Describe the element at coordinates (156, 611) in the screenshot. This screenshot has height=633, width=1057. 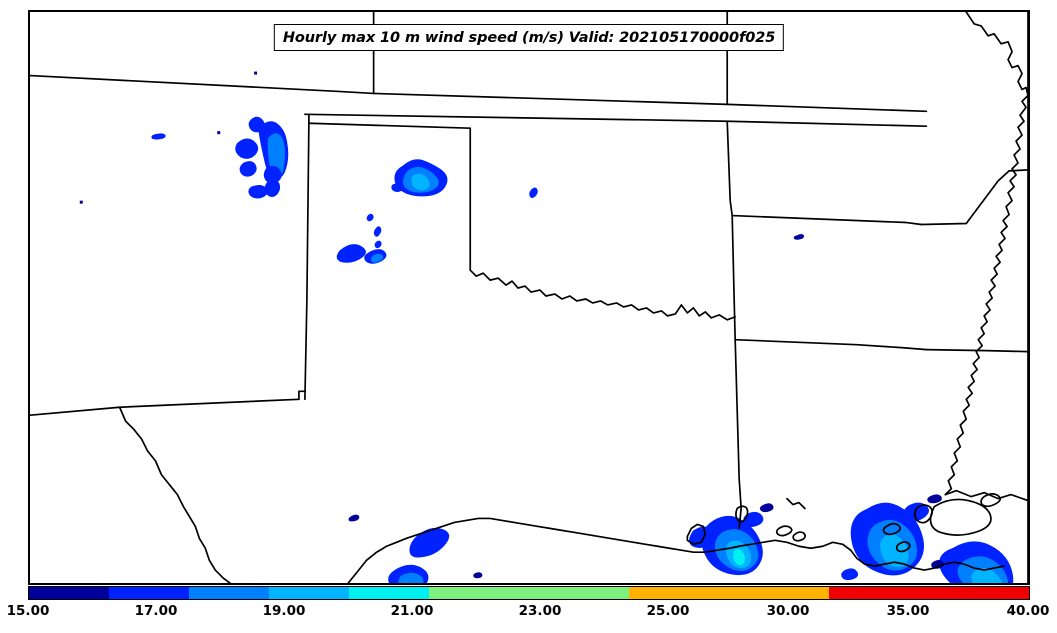
I see `colorbar-tick-17: 17.00` at that location.